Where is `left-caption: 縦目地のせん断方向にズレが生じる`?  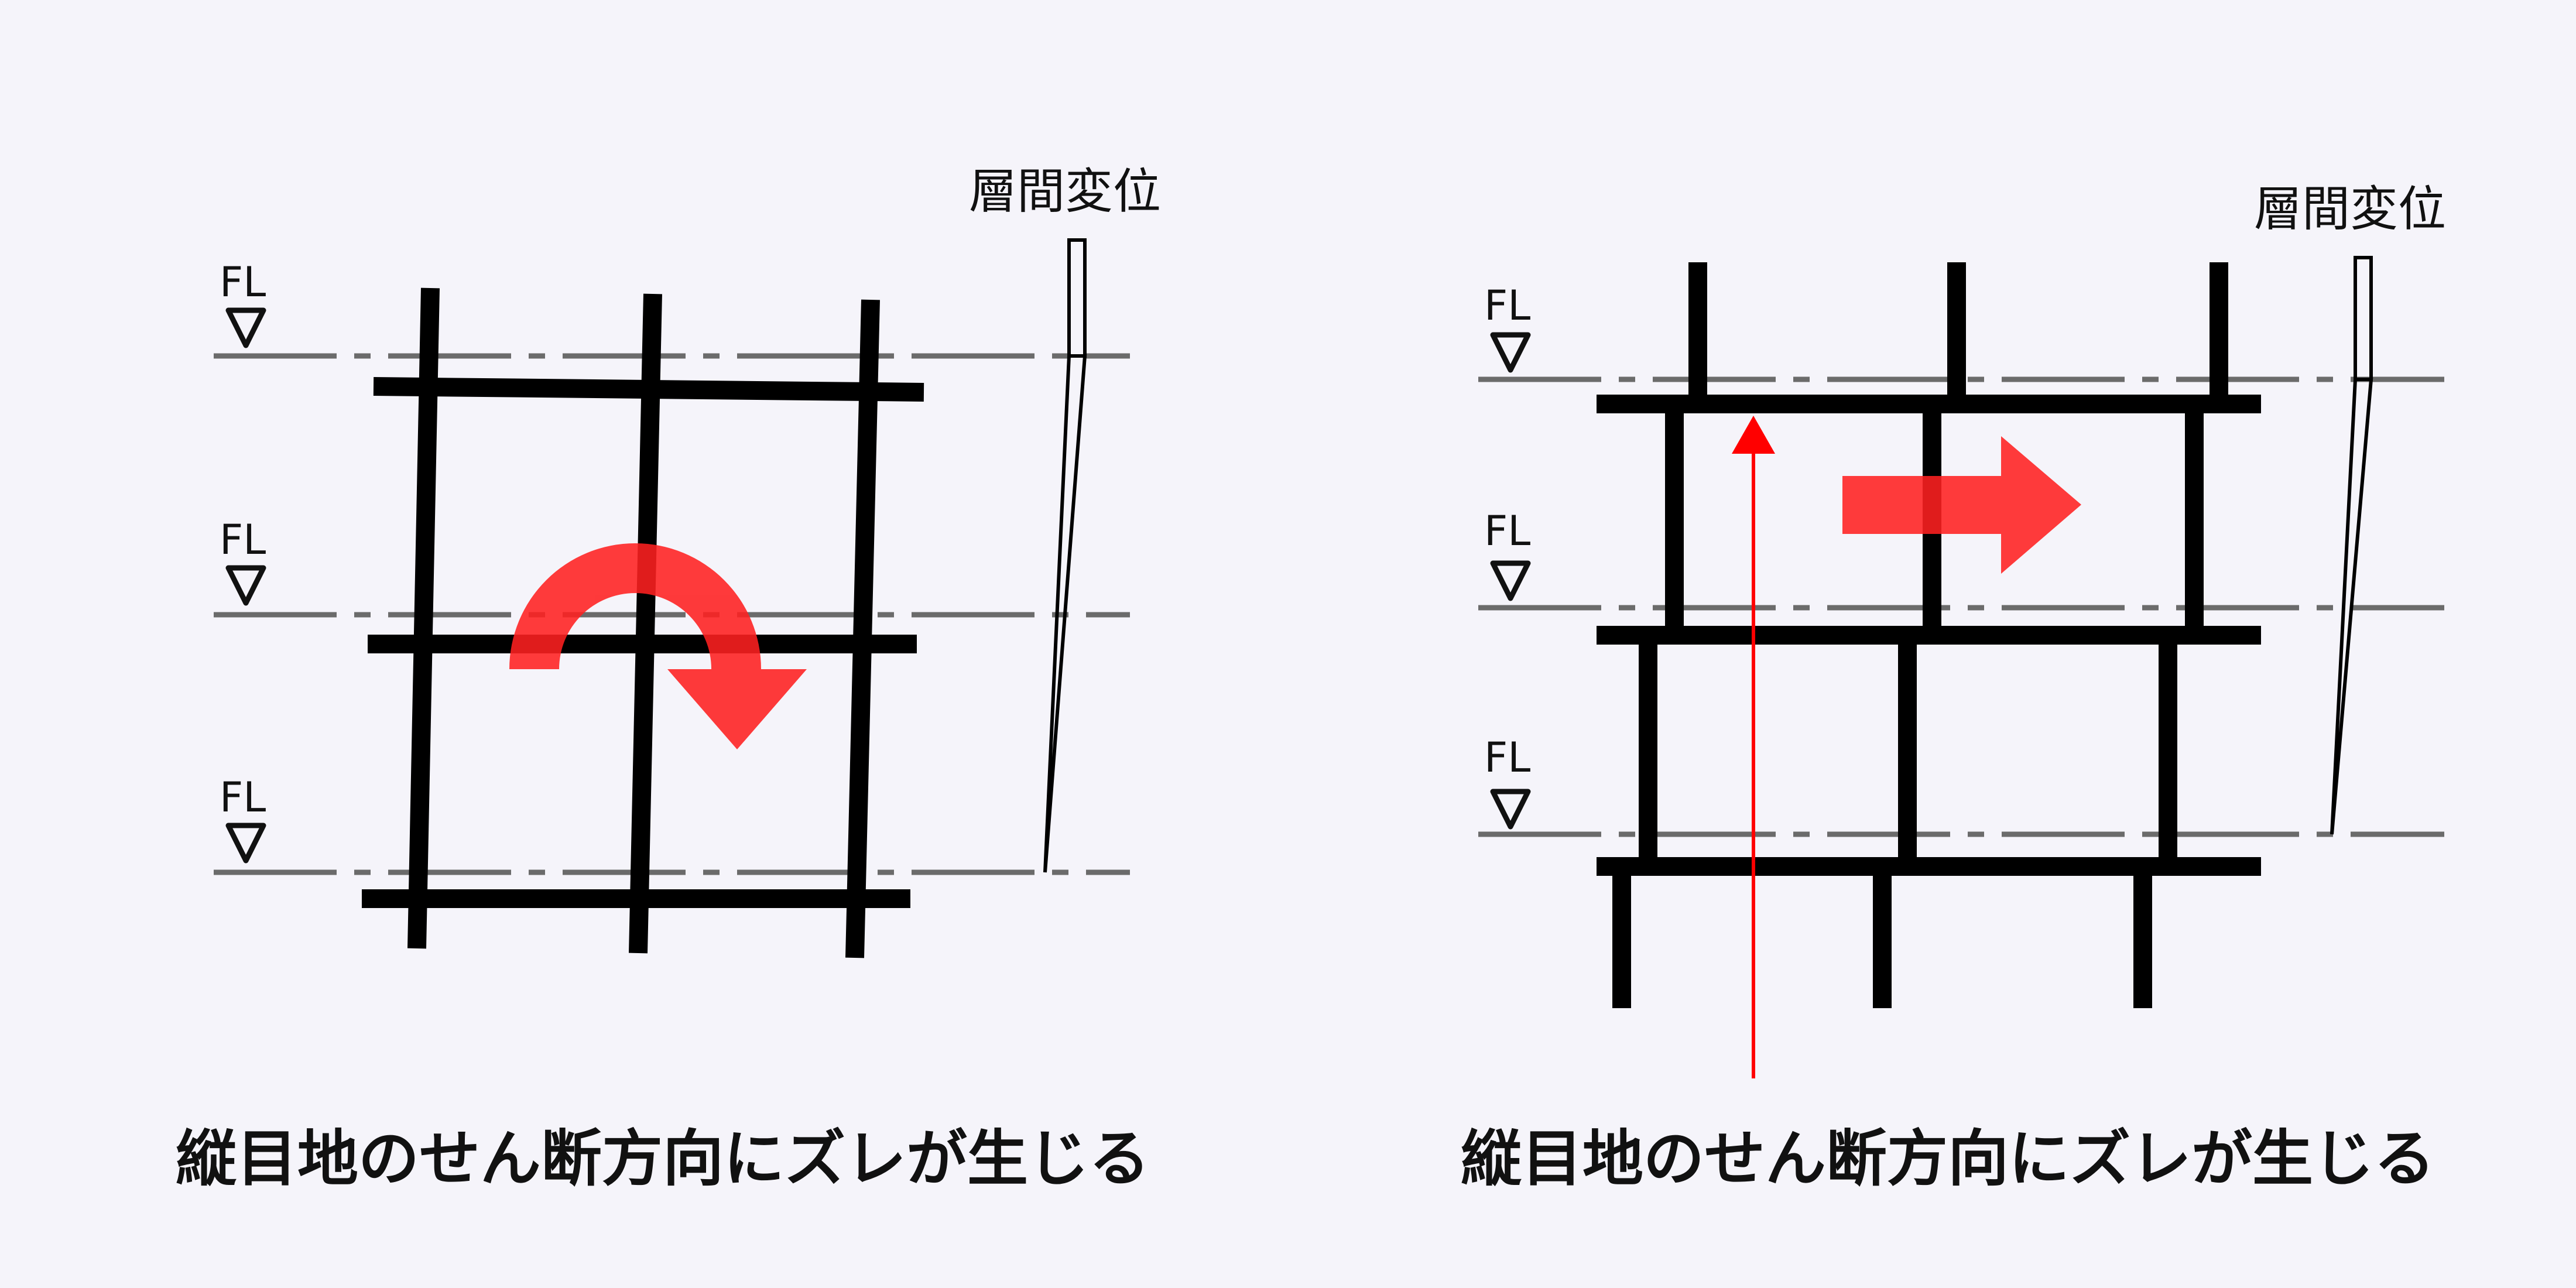
left-caption: 縦目地のせん断方向にズレが生じる is located at coordinates (663, 1158).